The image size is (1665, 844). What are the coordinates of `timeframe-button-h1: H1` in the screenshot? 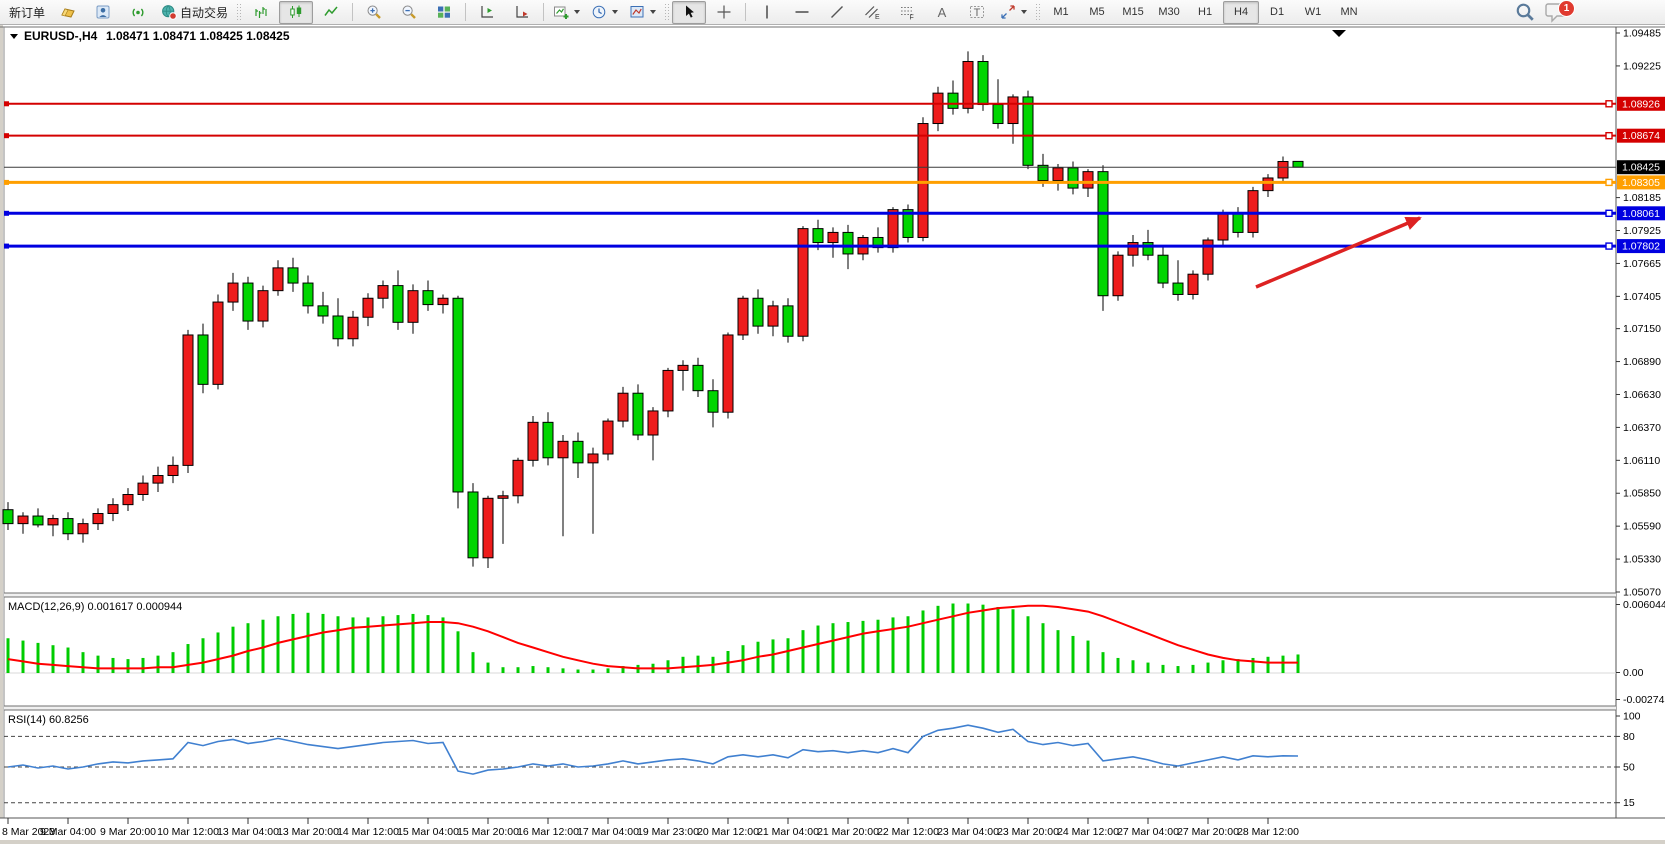 It's located at (1205, 12).